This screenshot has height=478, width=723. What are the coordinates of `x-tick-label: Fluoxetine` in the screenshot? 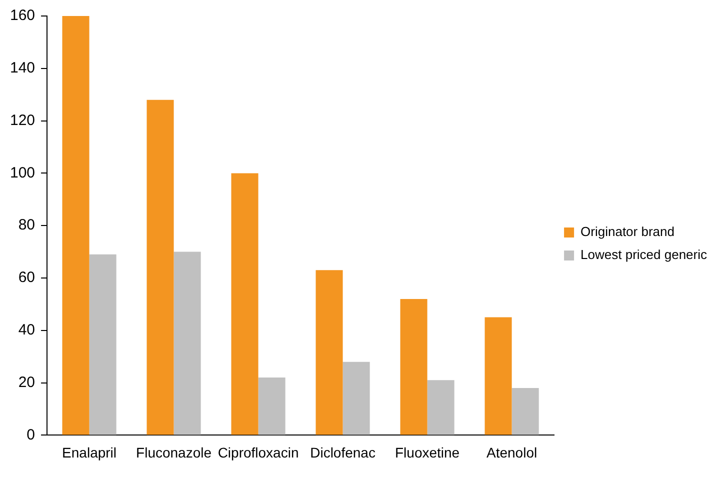 It's located at (427, 452).